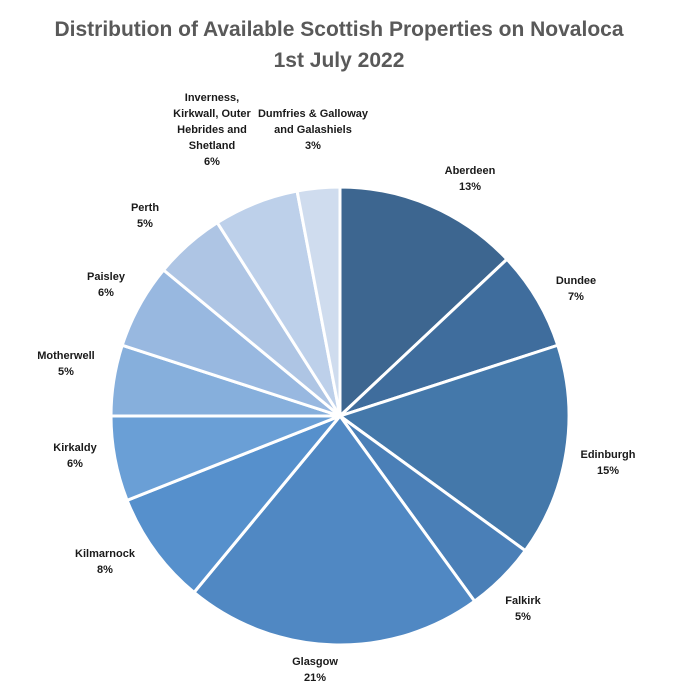 This screenshot has height=689, width=678. I want to click on data-label-category: Edinburgh, so click(608, 455).